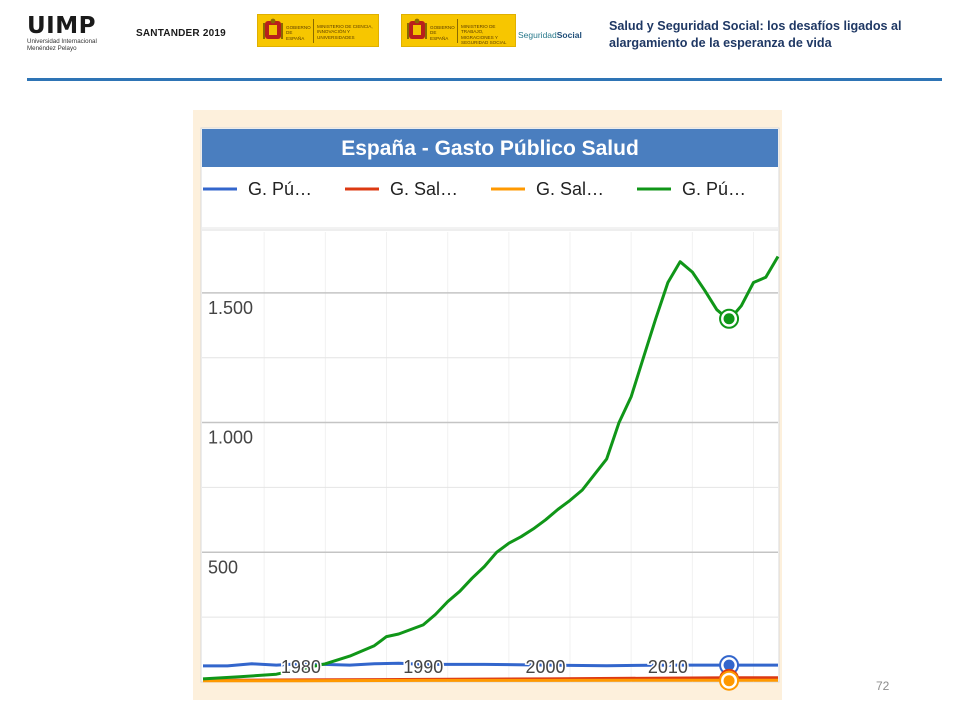 Image resolution: width=960 pixels, height=720 pixels. What do you see at coordinates (423, 667) in the screenshot?
I see `x-tick-label: 1990` at bounding box center [423, 667].